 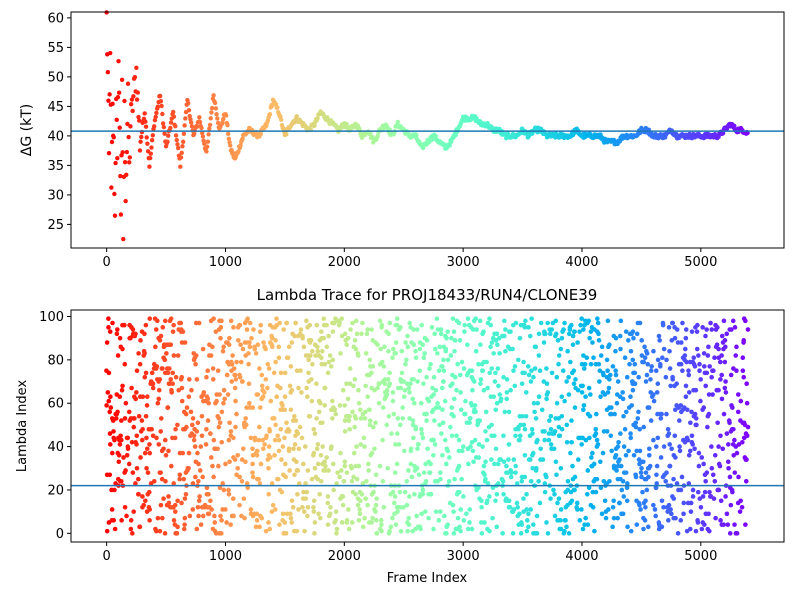 I want to click on dg-y-tick-label: 55, so click(x=55, y=48).